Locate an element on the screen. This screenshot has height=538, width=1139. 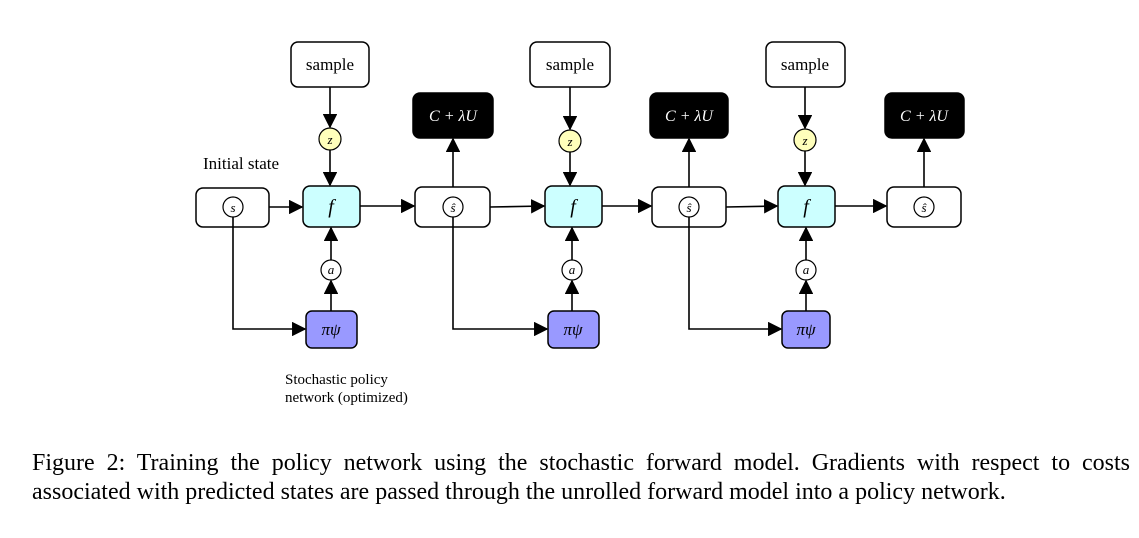
action-label-3: a is located at coordinates (806, 269).